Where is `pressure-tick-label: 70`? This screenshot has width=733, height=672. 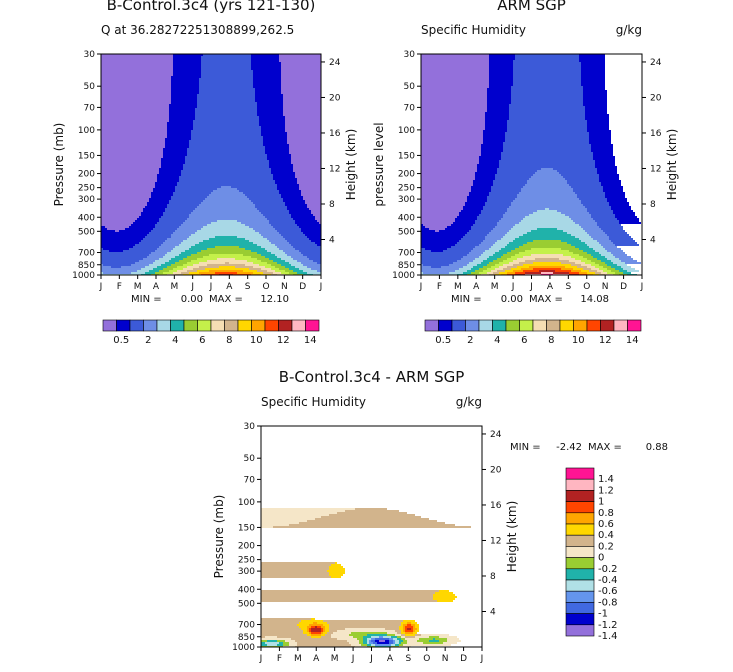 pressure-tick-label: 70 is located at coordinates (90, 108).